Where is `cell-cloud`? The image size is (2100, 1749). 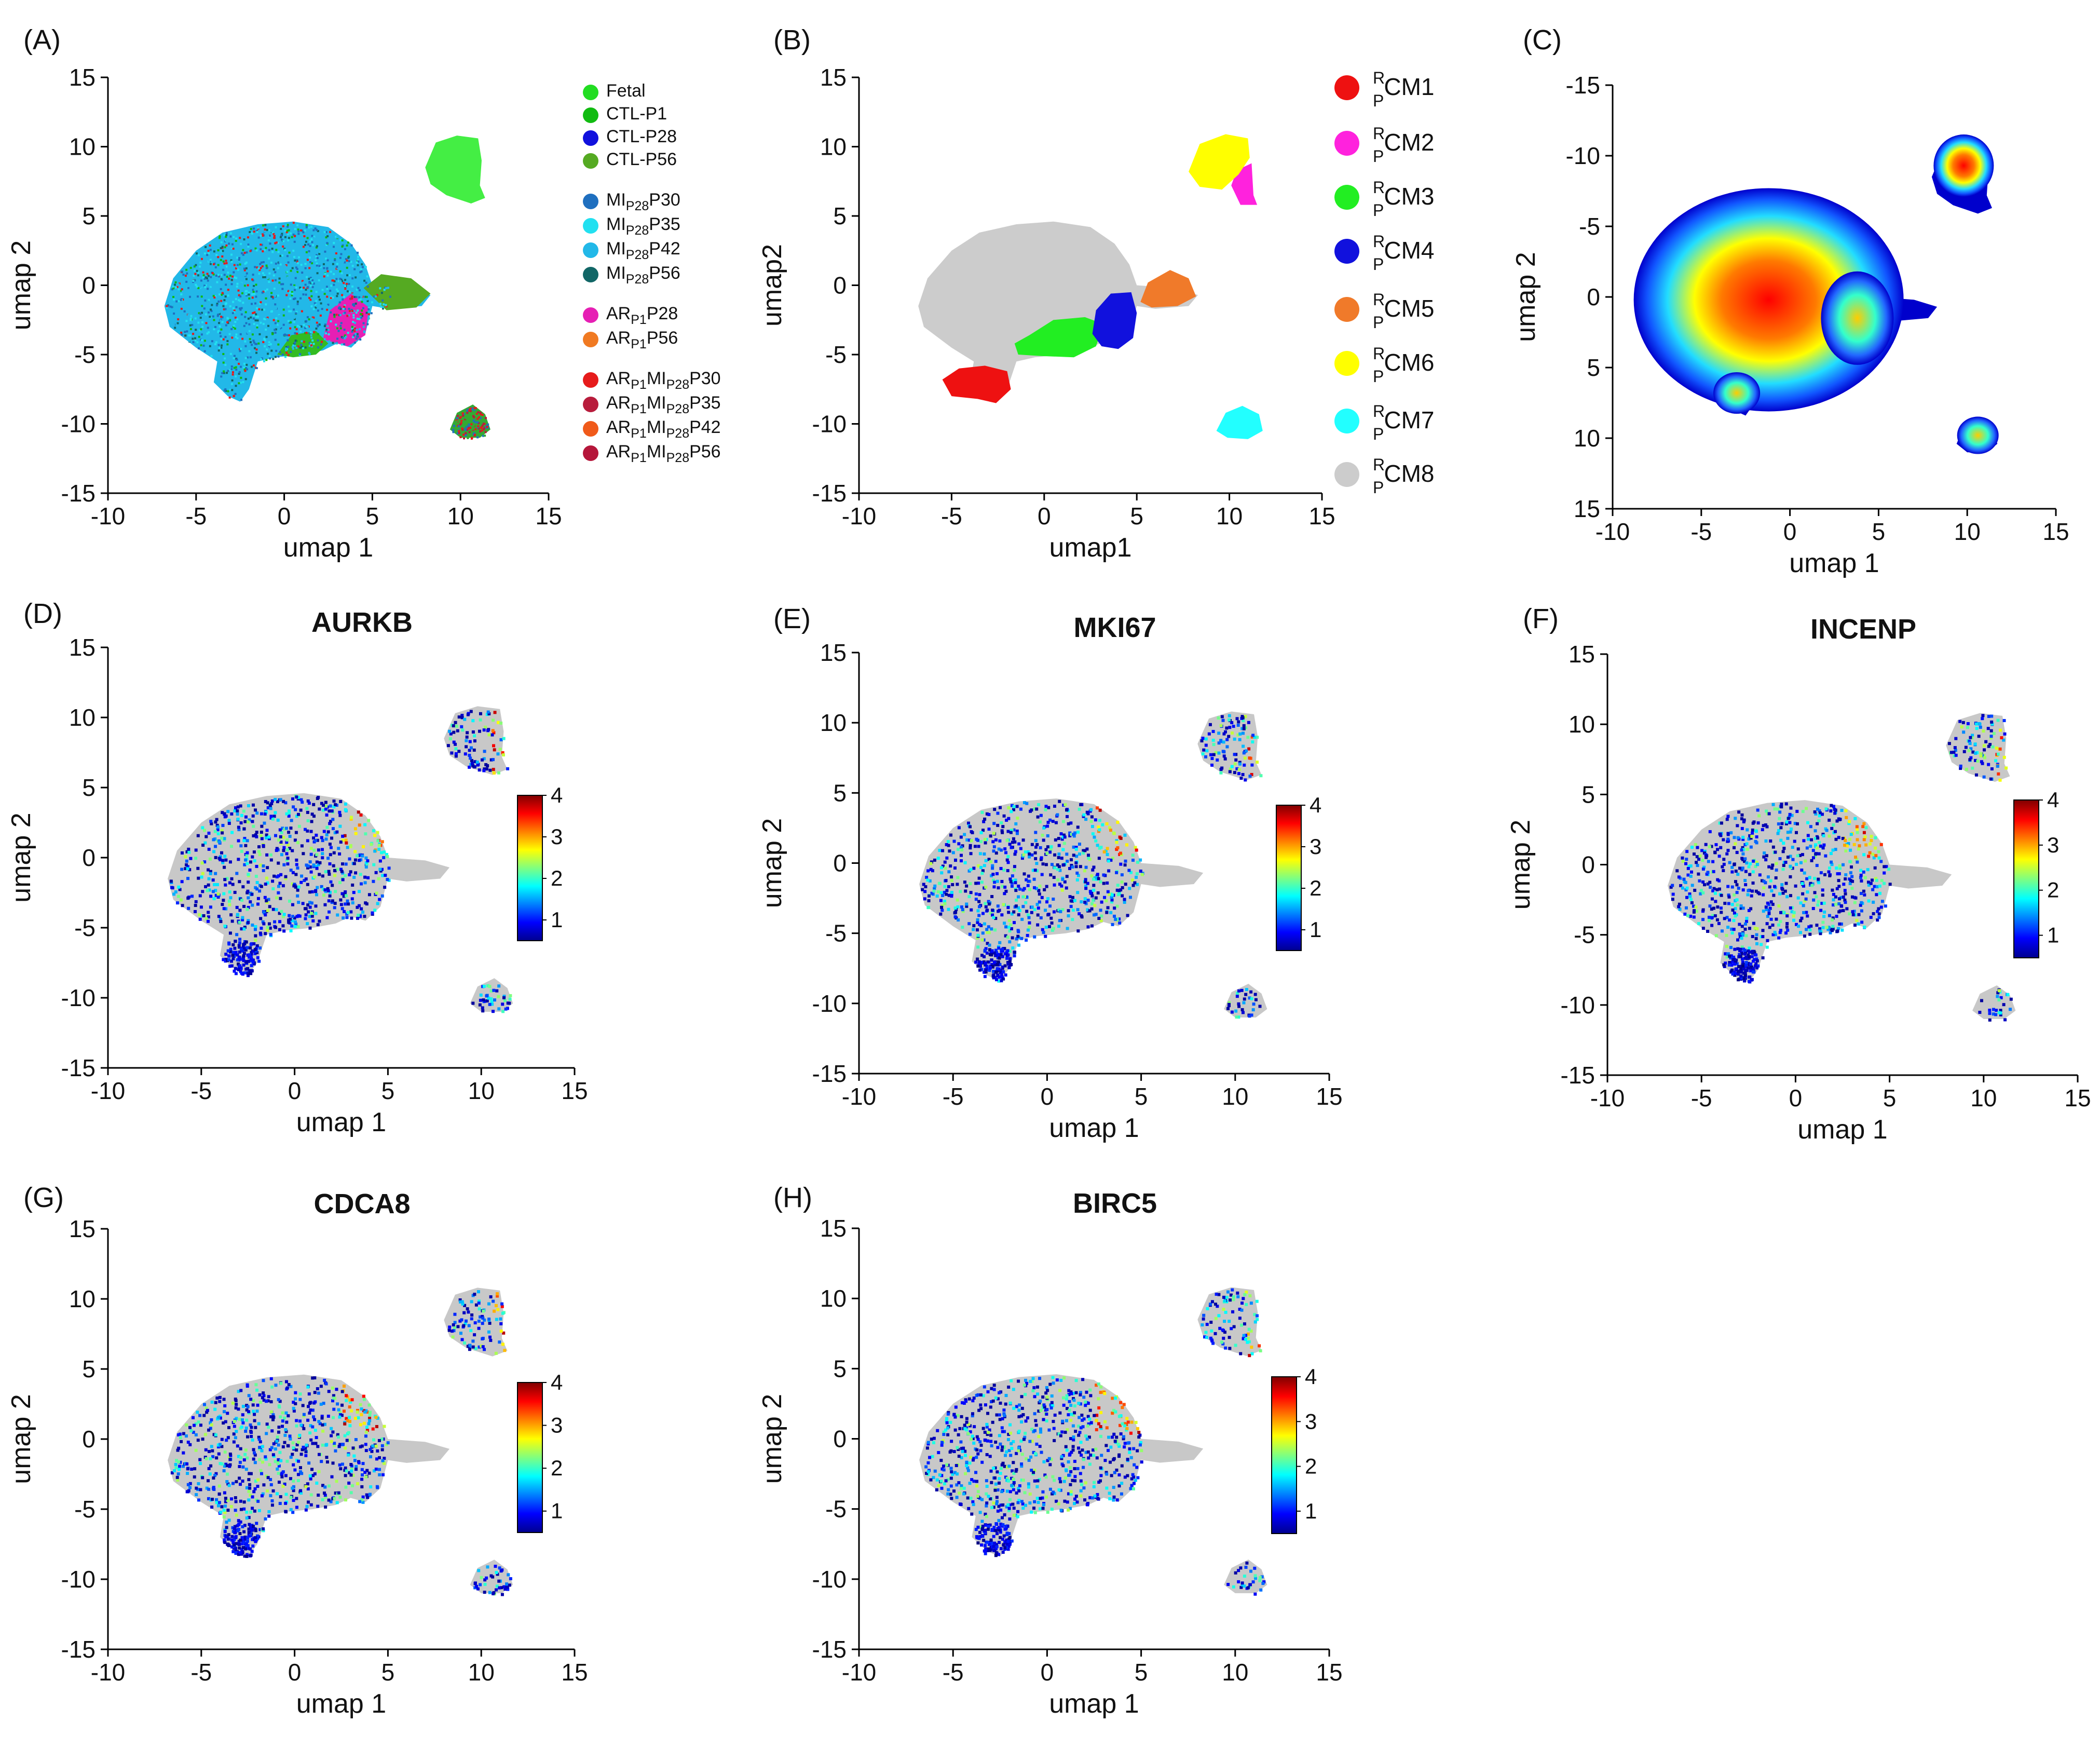 cell-cloud is located at coordinates (455, 169).